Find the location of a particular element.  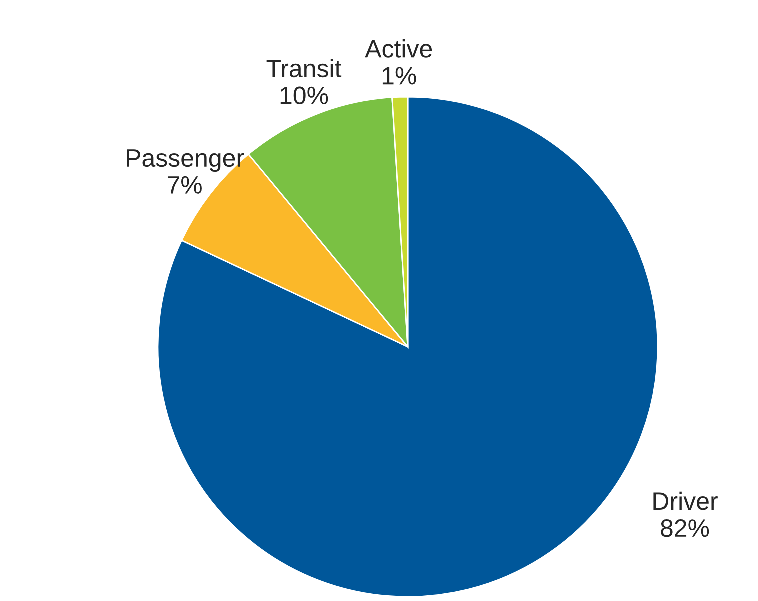

slice-label: Passenger is located at coordinates (185, 161).